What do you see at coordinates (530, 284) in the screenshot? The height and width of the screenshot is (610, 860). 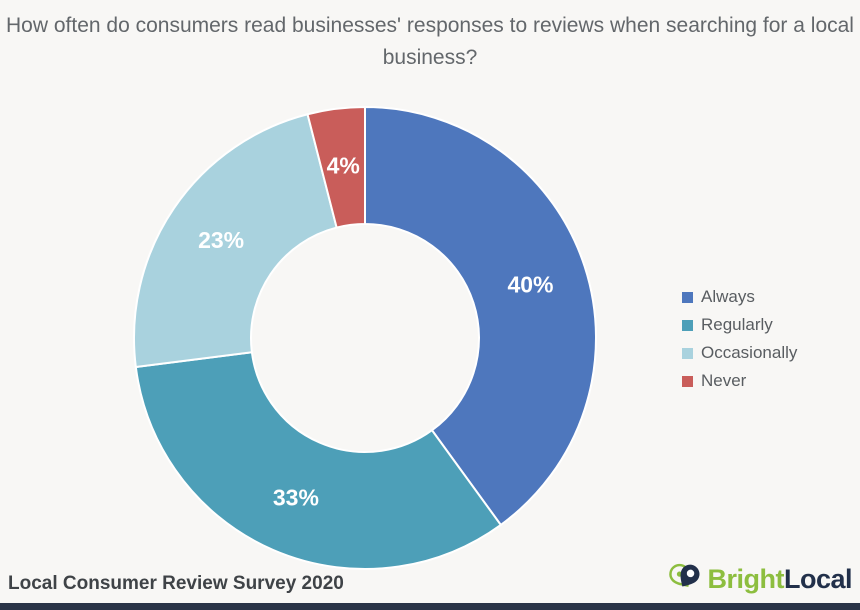 I see `slice-label-always: 40%` at bounding box center [530, 284].